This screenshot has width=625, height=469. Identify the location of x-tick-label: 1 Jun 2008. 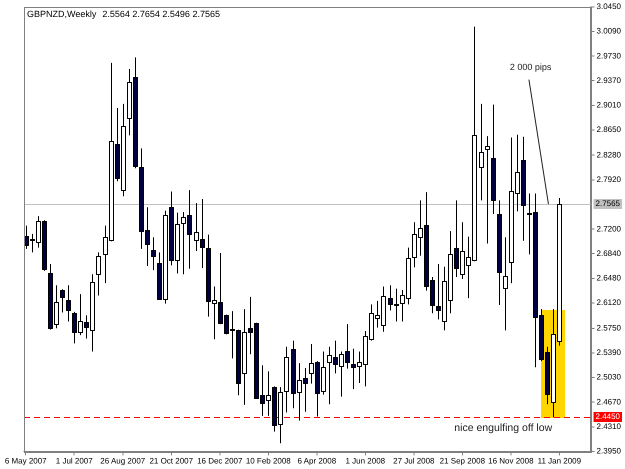
(366, 461).